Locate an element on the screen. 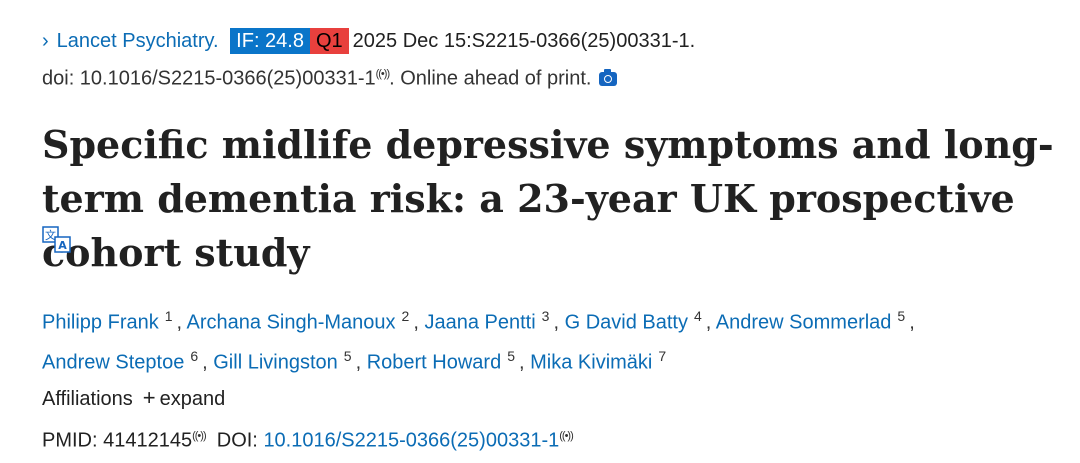 The image size is (1080, 463). affiliation-number: 6 is located at coordinates (194, 355).